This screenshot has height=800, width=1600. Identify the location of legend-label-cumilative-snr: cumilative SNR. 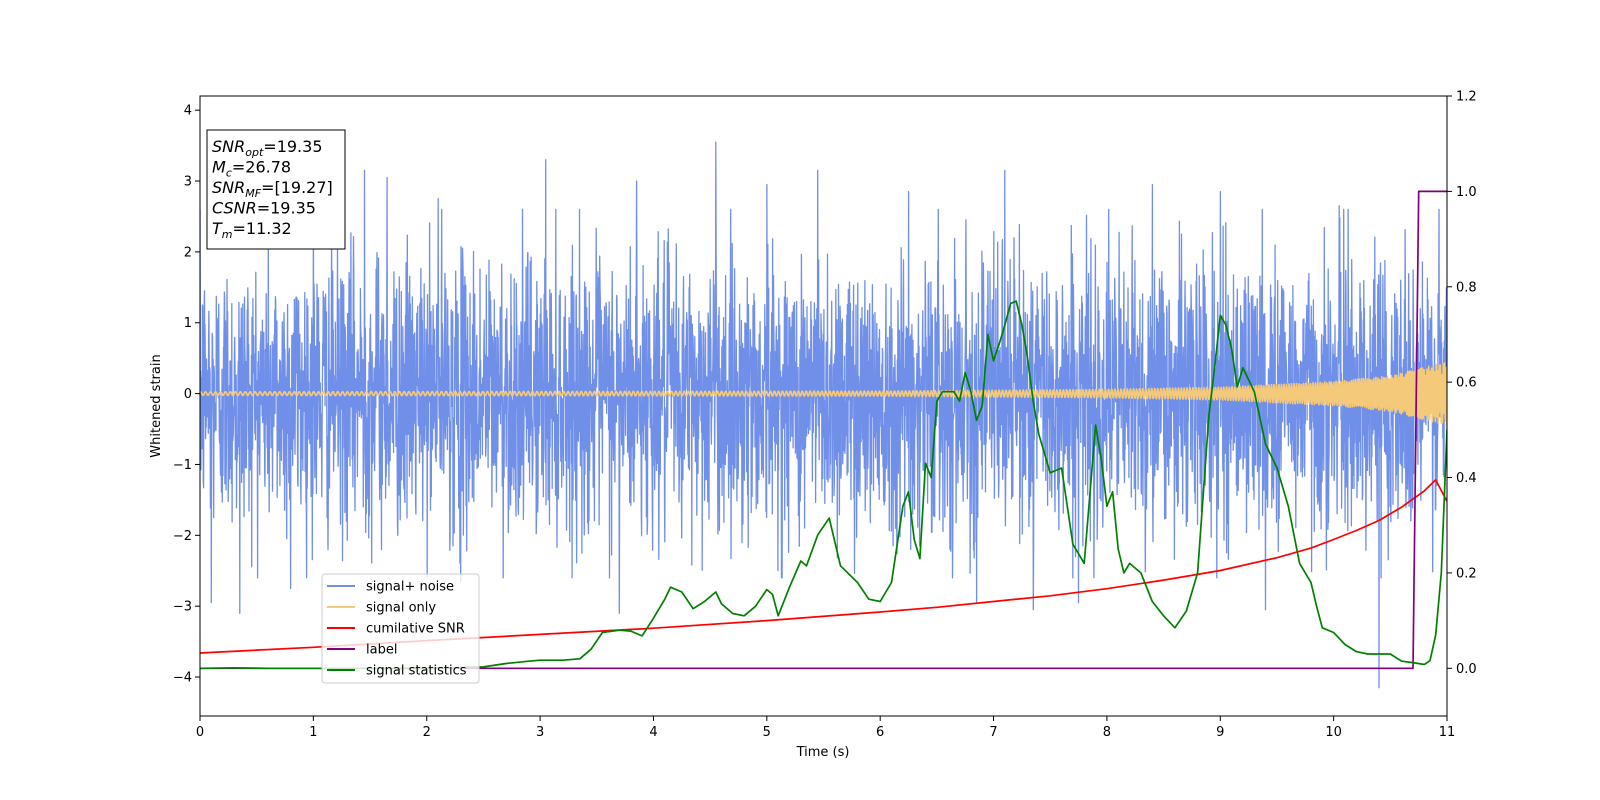
(415, 629).